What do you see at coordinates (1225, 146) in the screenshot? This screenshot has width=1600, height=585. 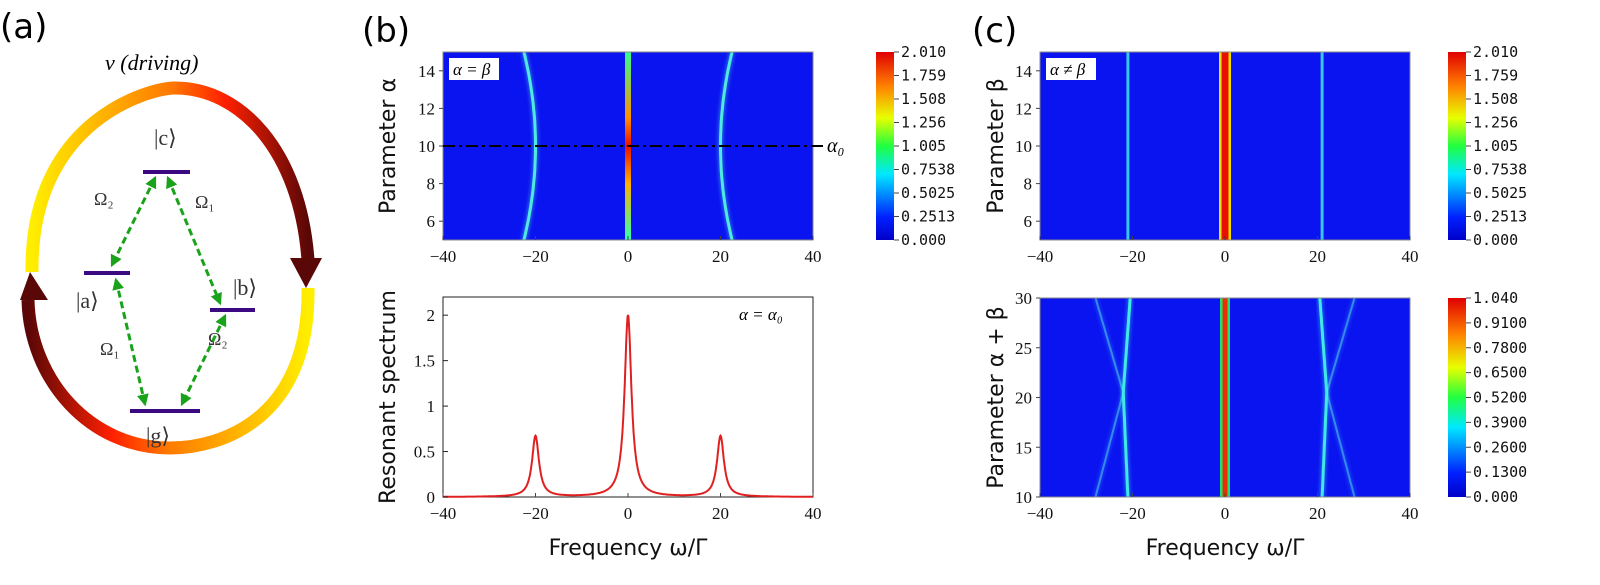 I see `heatmap-features` at bounding box center [1225, 146].